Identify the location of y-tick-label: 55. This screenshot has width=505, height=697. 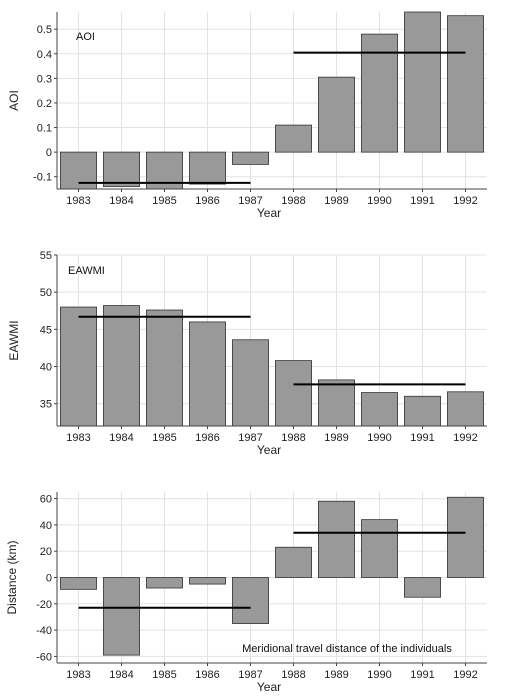
(46, 256).